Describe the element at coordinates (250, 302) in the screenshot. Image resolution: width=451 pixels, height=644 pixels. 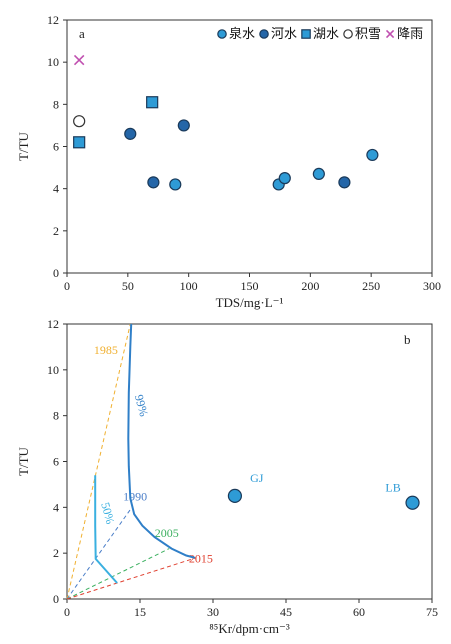
I see `chart-a-x-axis-label: TDS/mg·L⁻¹` at that location.